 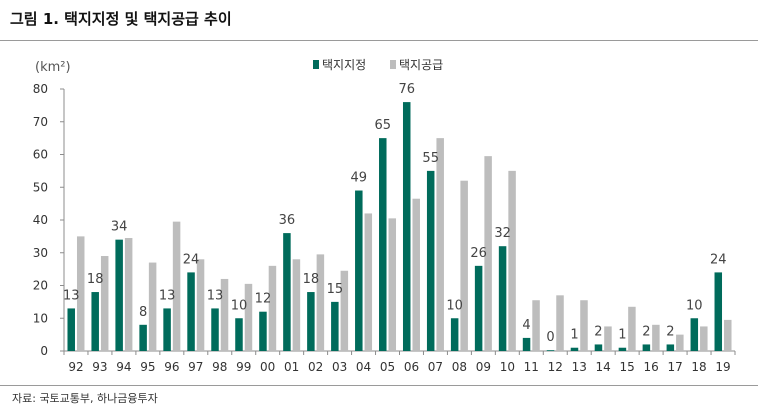 What do you see at coordinates (526, 325) in the screenshot?
I see `data-label-11: 4` at bounding box center [526, 325].